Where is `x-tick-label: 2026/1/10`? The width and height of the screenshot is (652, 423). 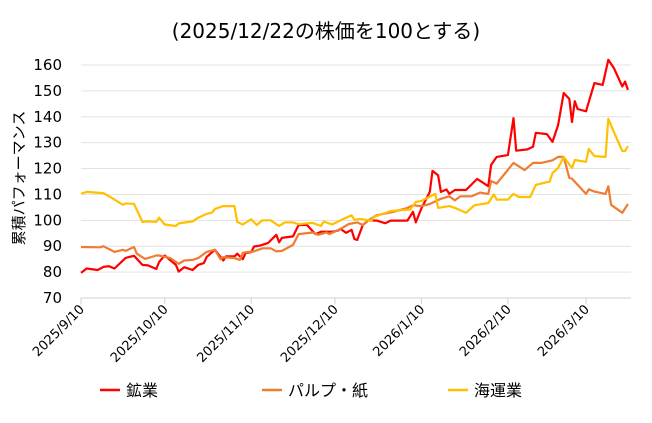 x-tick-label: 2026/1/10 is located at coordinates (399, 331).